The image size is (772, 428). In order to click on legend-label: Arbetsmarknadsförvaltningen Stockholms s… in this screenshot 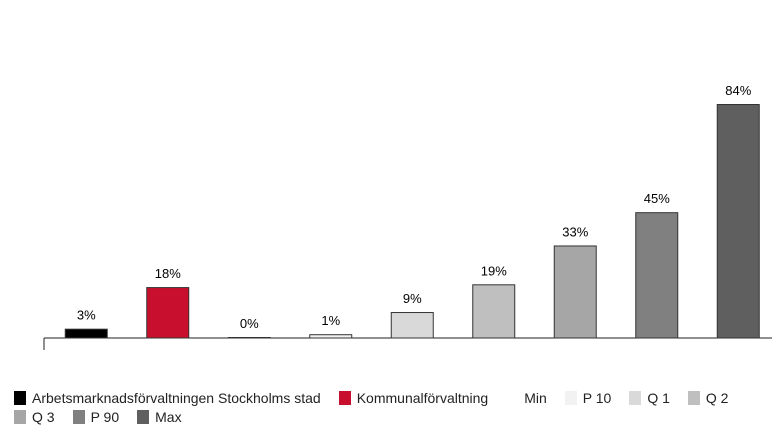, I will do `click(176, 398)`.